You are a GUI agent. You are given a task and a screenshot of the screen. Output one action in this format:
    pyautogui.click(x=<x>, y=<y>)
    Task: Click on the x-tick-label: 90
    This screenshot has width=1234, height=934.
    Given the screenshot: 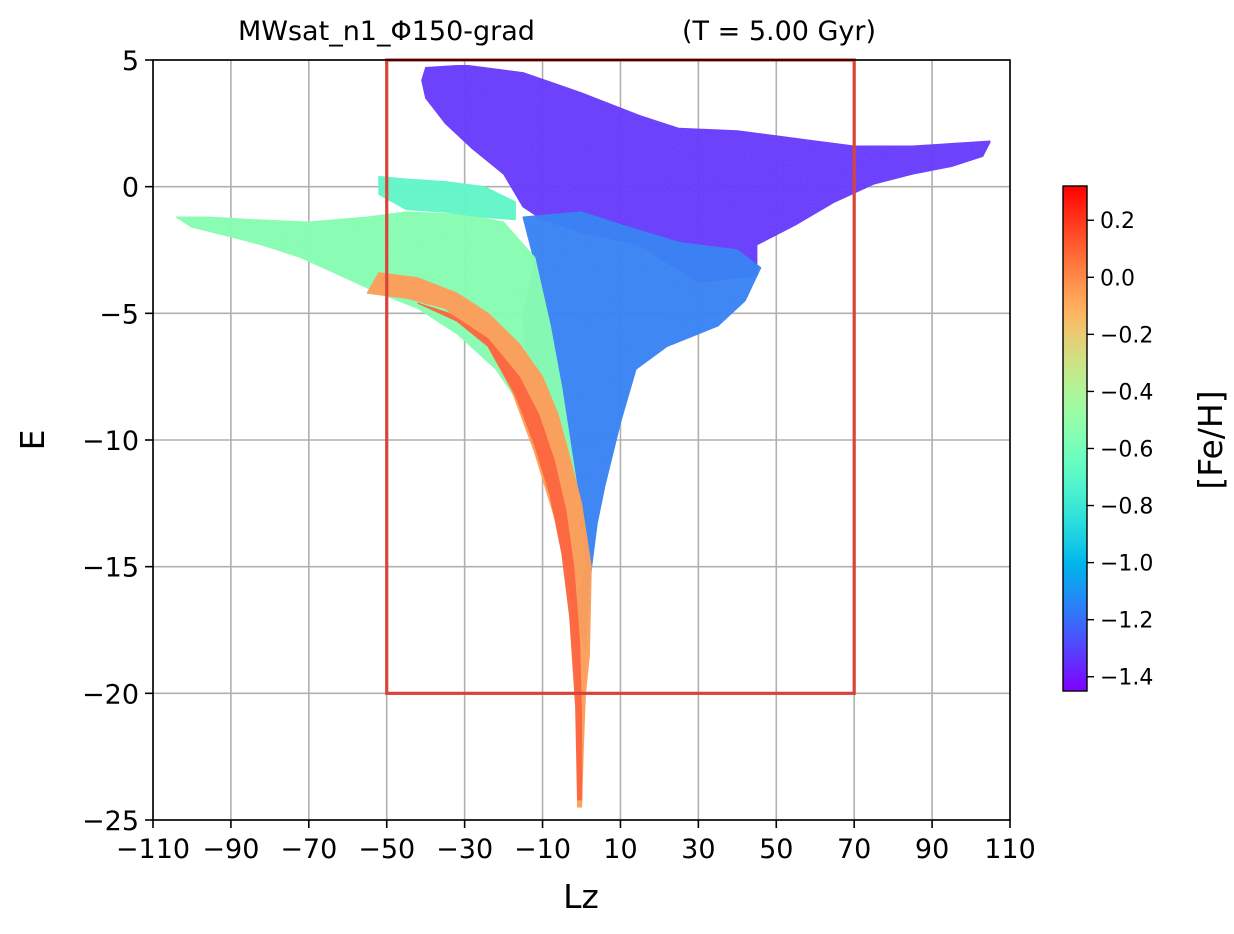 What is the action you would take?
    pyautogui.click(x=932, y=849)
    